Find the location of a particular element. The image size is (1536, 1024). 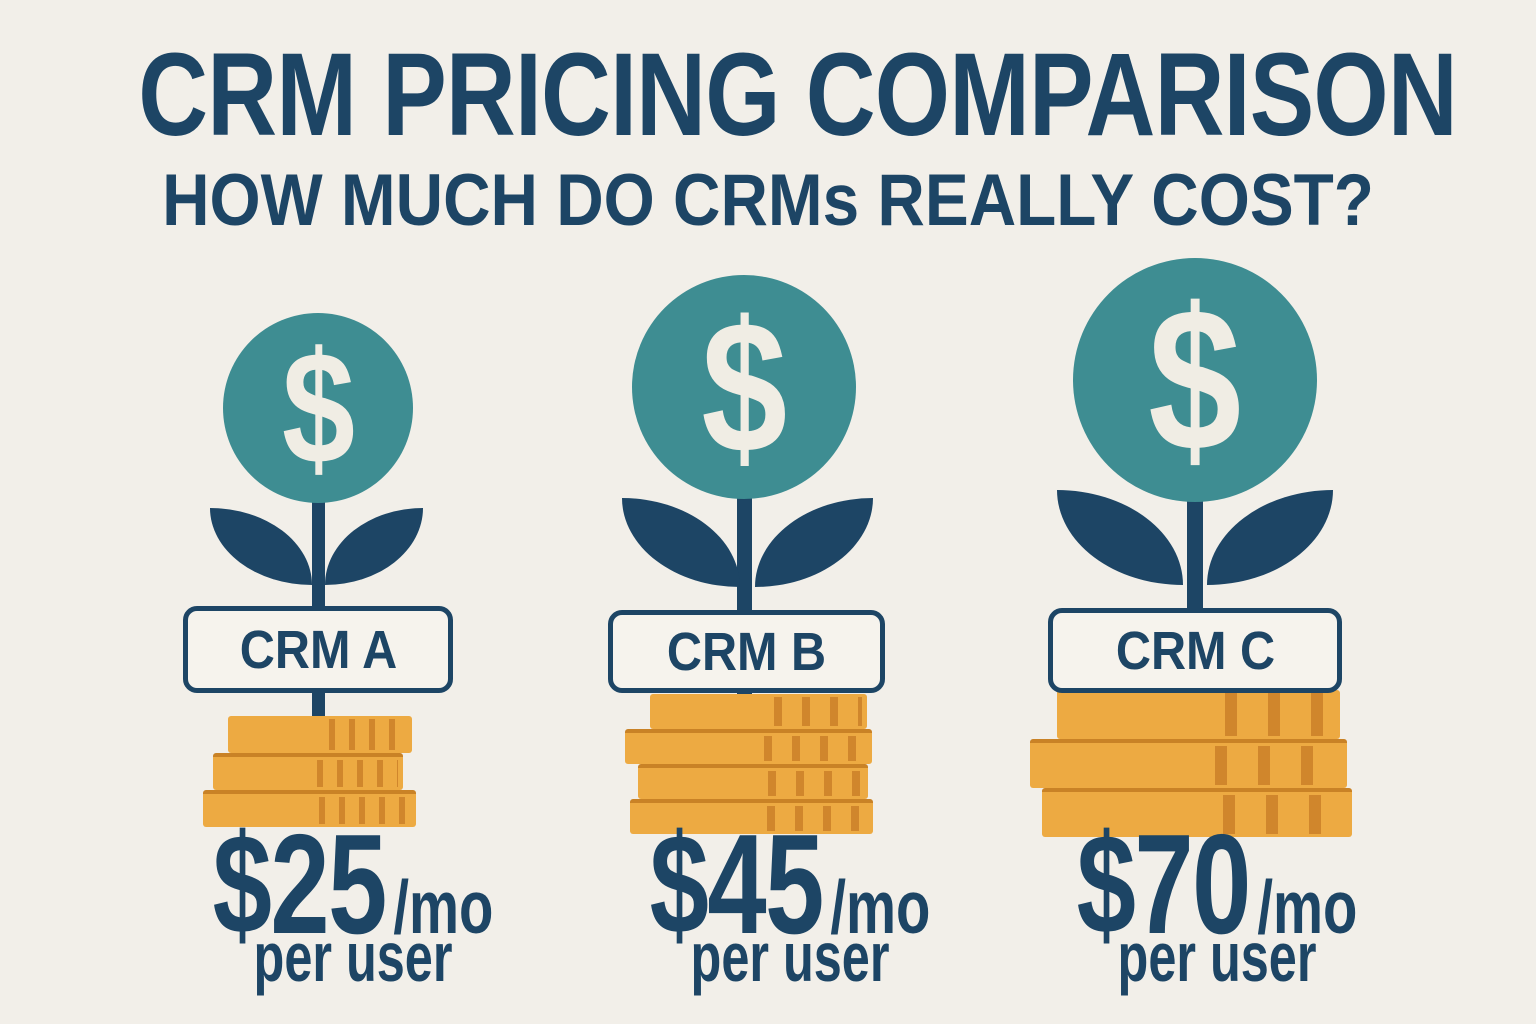

price-block: $45 /mo per user is located at coordinates (790, 905).